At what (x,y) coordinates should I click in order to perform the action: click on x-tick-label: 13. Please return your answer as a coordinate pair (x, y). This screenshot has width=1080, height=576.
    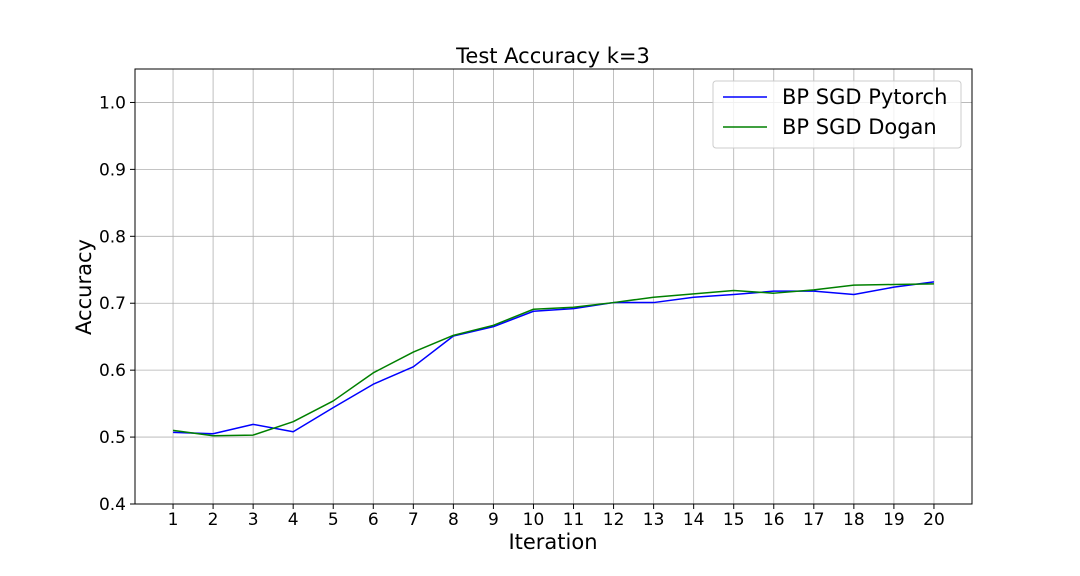
    Looking at the image, I should click on (654, 520).